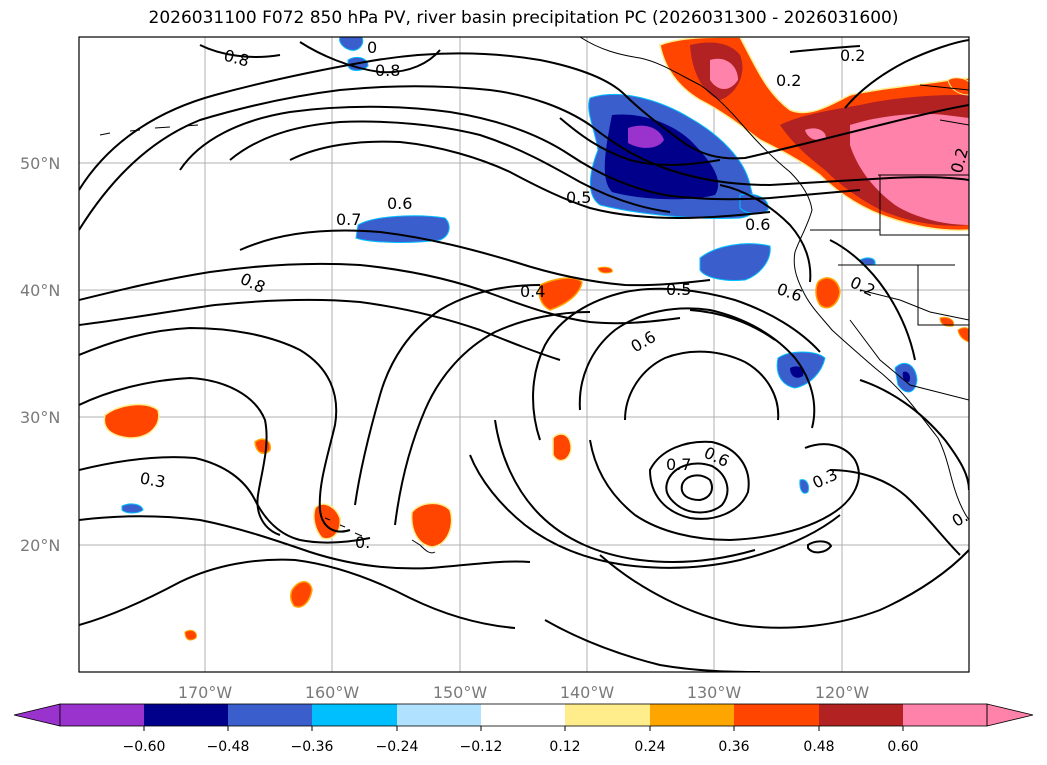 The height and width of the screenshot is (765, 1047). I want to click on contour-label: 0.3, so click(152, 480).